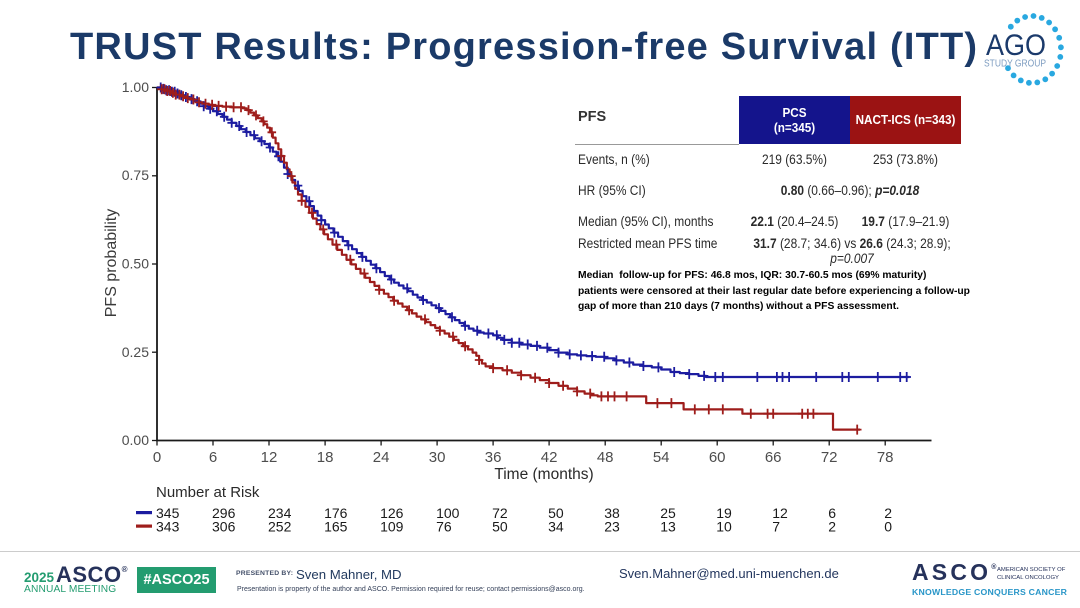 The image size is (1080, 608). What do you see at coordinates (668, 513) in the screenshot?
I see `svg-text: 25` at bounding box center [668, 513].